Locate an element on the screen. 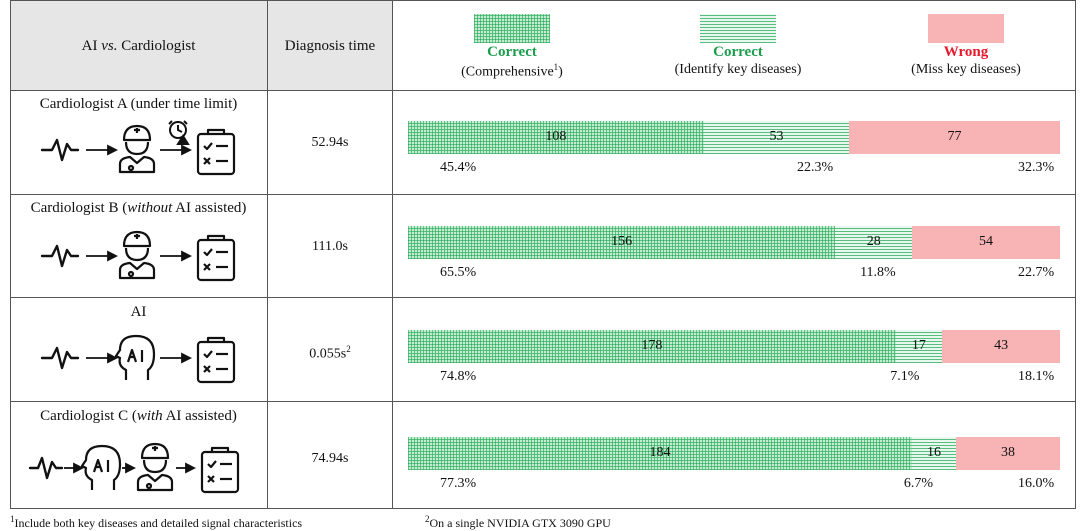 Image resolution: width=1080 pixels, height=531 pixels. bar-segment-identify-b: 28 is located at coordinates (874, 242).